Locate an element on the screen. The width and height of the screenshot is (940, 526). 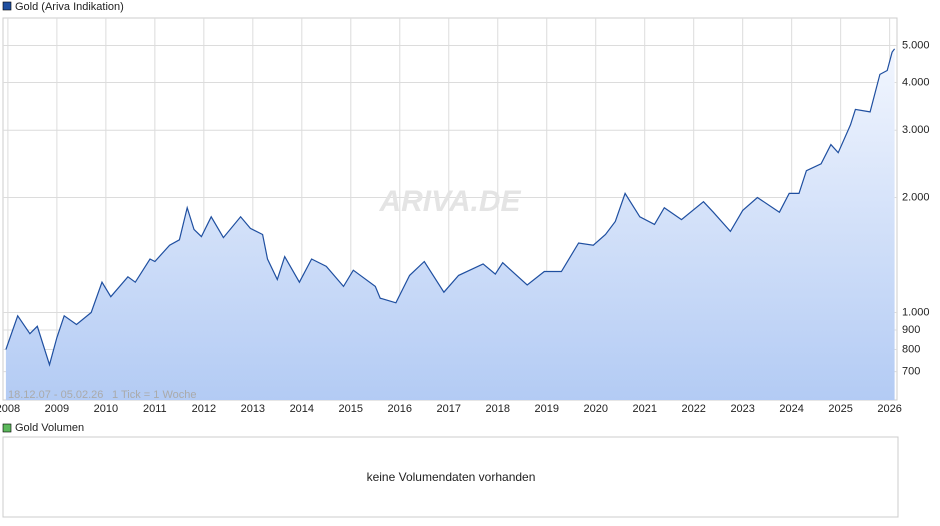
x-tick-label: 2016 is located at coordinates (400, 409).